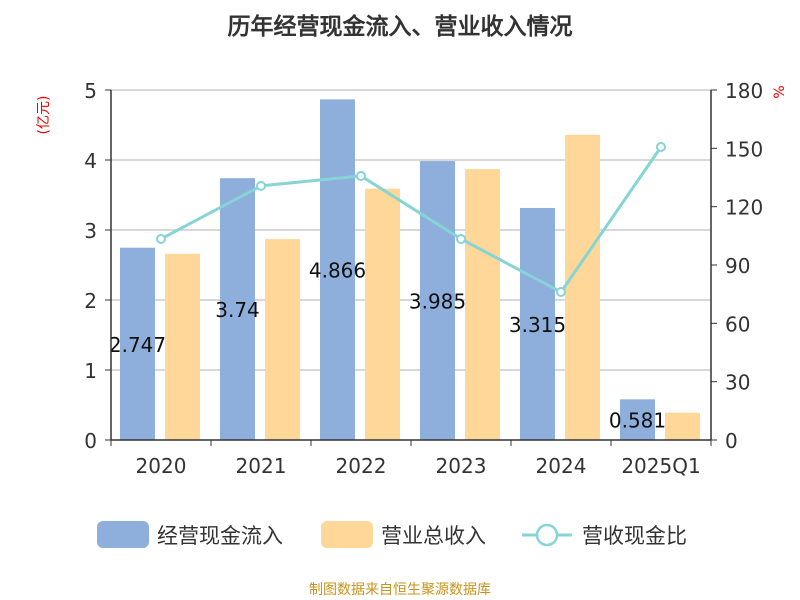 The image size is (800, 600). I want to click on cash-inflow-data-label: 0.581, so click(637, 421).